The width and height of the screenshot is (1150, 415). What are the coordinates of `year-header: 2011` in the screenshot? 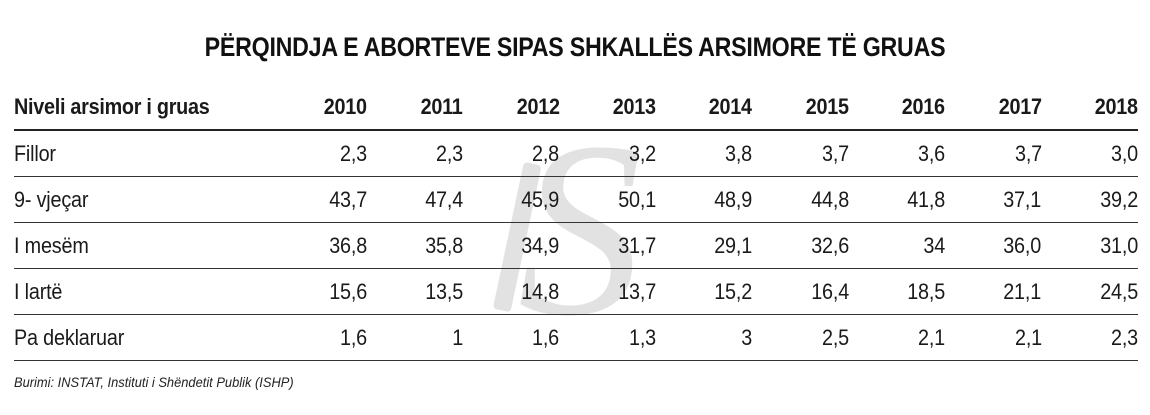 It's located at (414, 107).